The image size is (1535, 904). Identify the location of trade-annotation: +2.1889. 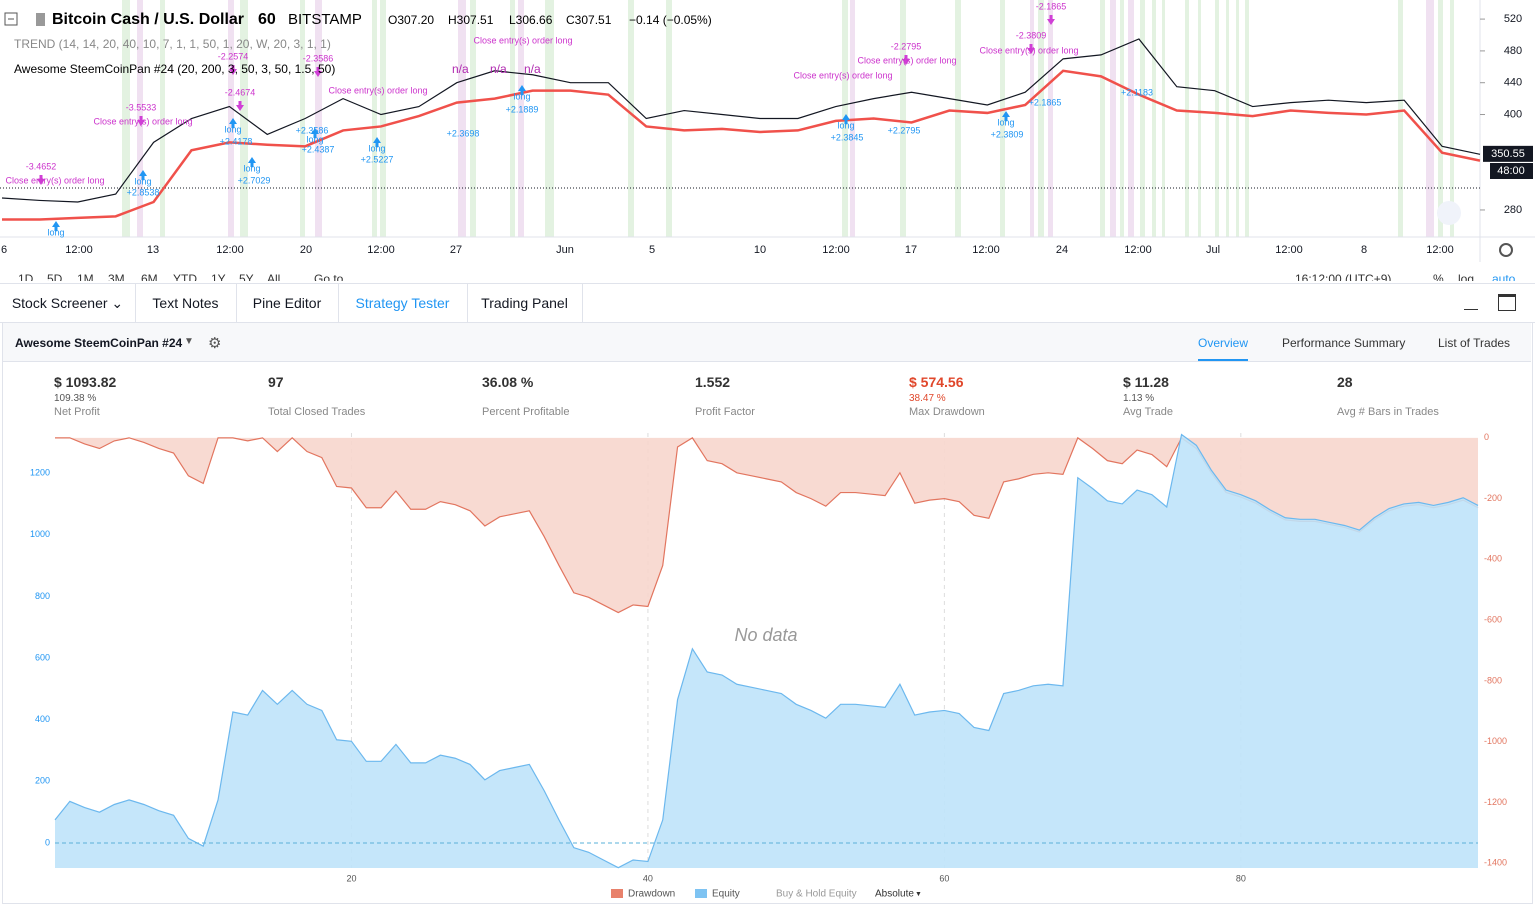
(522, 109).